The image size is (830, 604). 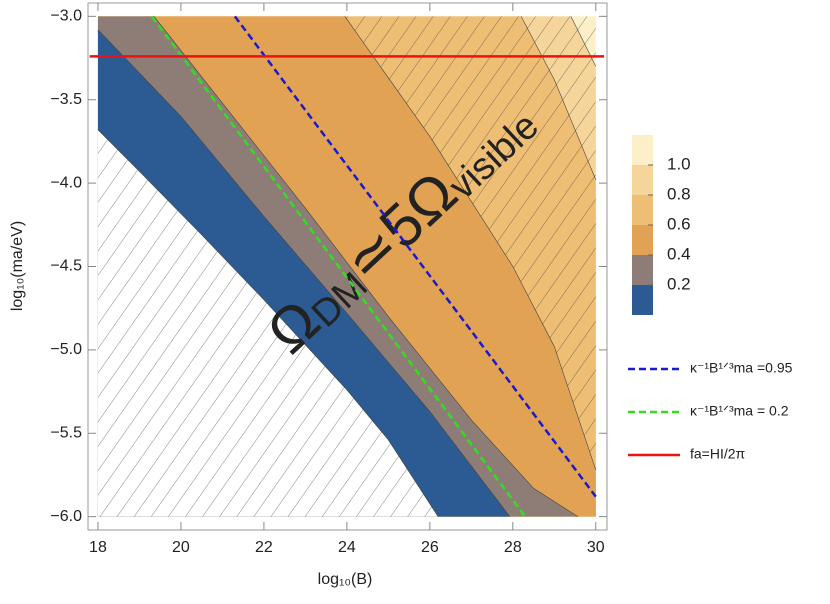 I want to click on y-tick-label: −3.0, so click(x=66, y=16).